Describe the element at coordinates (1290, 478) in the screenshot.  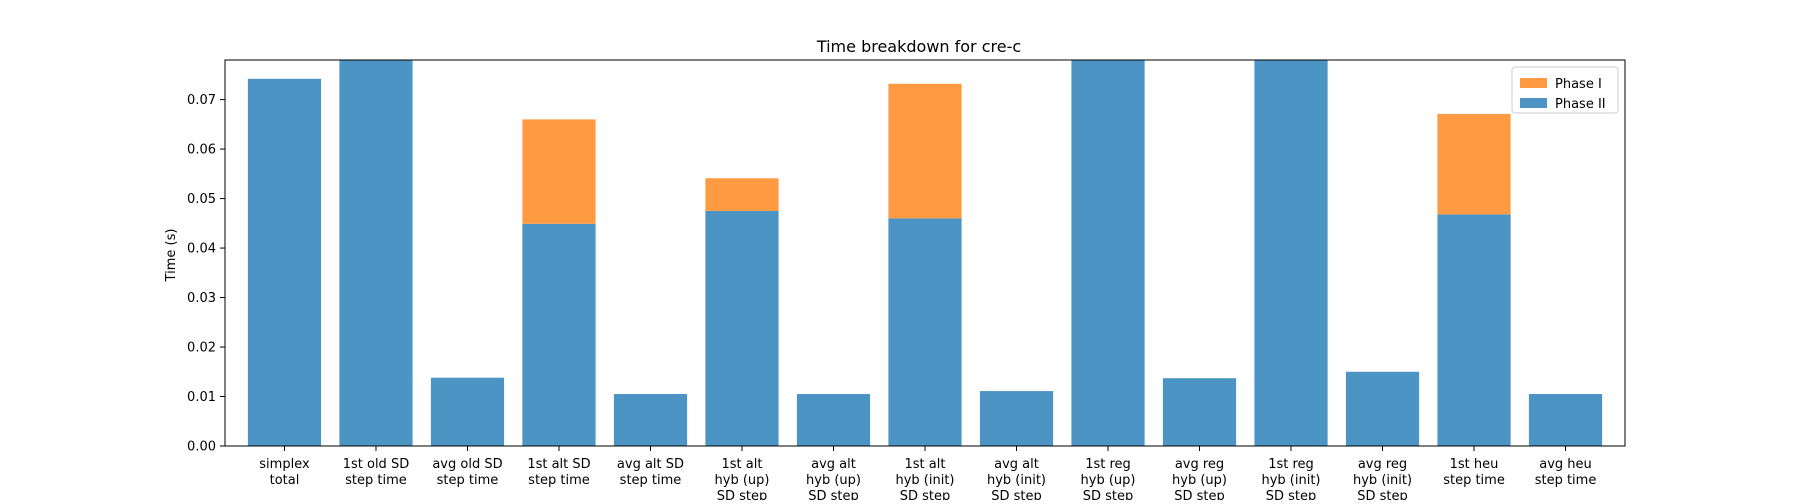
I see `x-tick-label: 1st reg hyb (init) SD step` at that location.